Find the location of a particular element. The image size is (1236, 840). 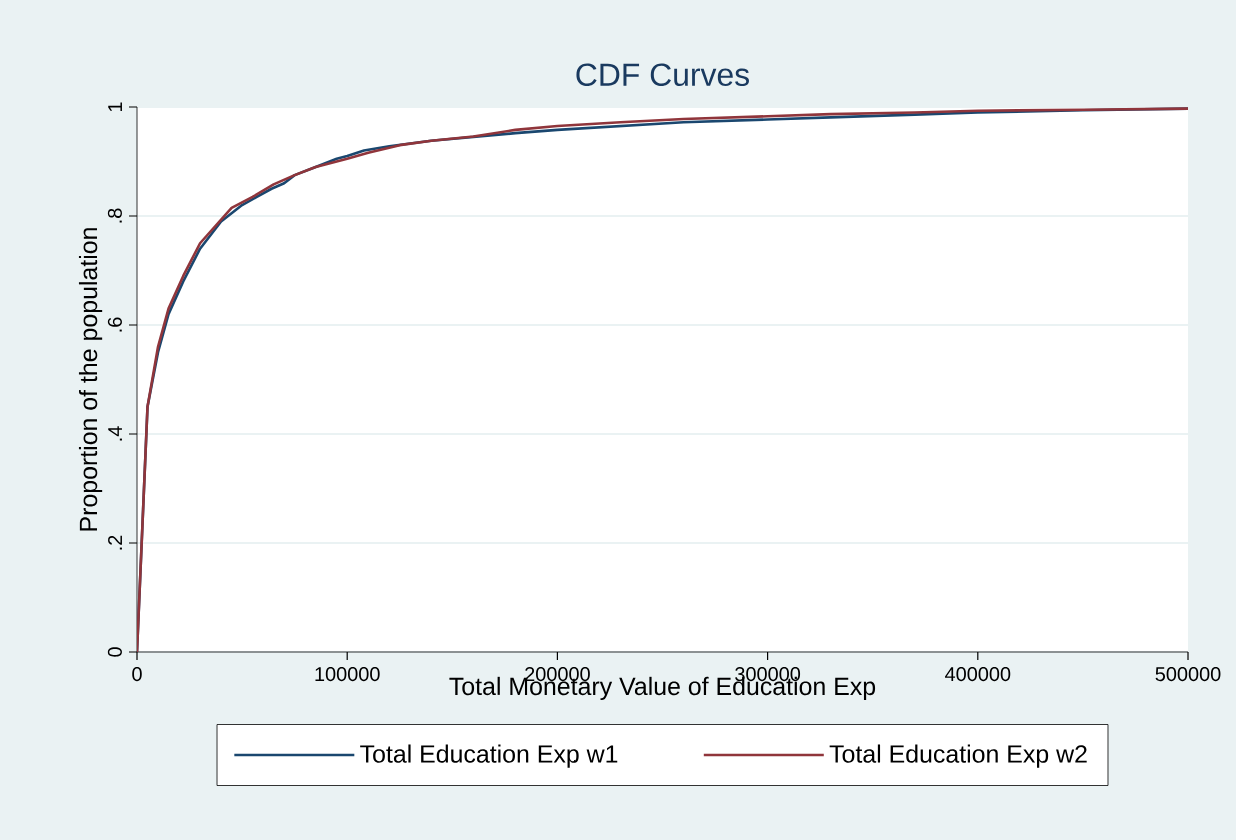

y-tick-label: 0 is located at coordinates (114, 652).